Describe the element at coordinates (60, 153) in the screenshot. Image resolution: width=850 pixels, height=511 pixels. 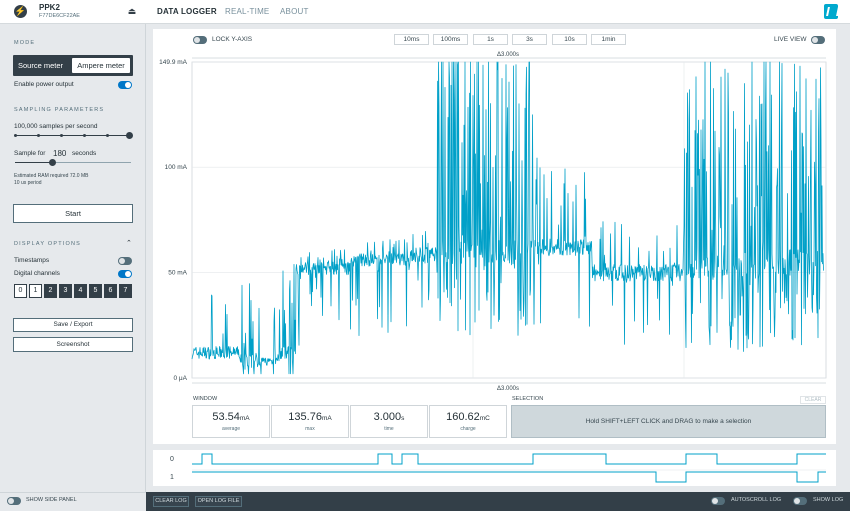
I see `sample-for-input: 180` at that location.